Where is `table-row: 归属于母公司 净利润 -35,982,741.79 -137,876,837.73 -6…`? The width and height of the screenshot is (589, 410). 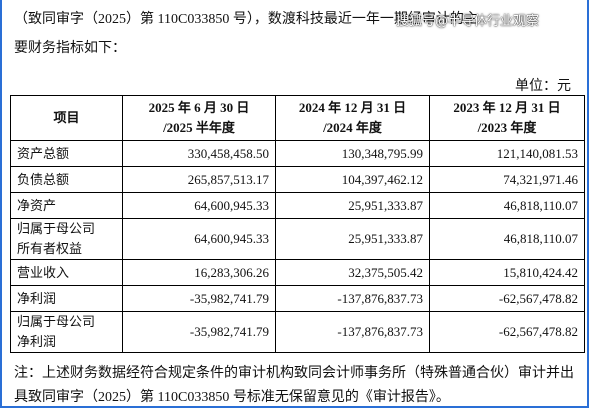
table-row: 归属于母公司 净利润 -35,982,741.79 -137,876,837.73 -6… is located at coordinates (297, 332).